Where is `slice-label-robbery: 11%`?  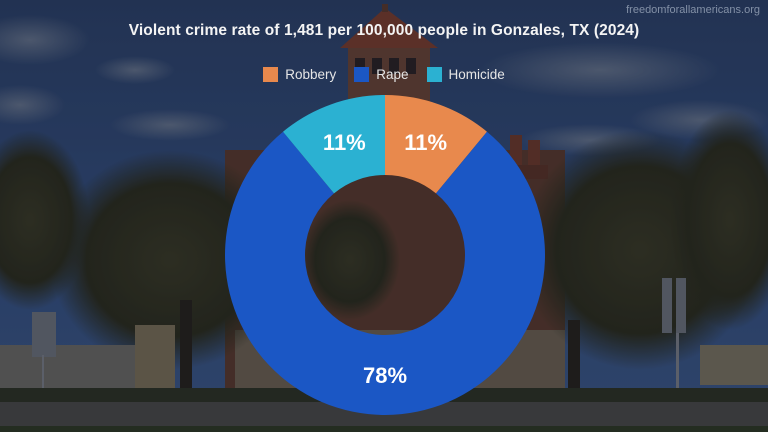
slice-label-robbery: 11% is located at coordinates (425, 142).